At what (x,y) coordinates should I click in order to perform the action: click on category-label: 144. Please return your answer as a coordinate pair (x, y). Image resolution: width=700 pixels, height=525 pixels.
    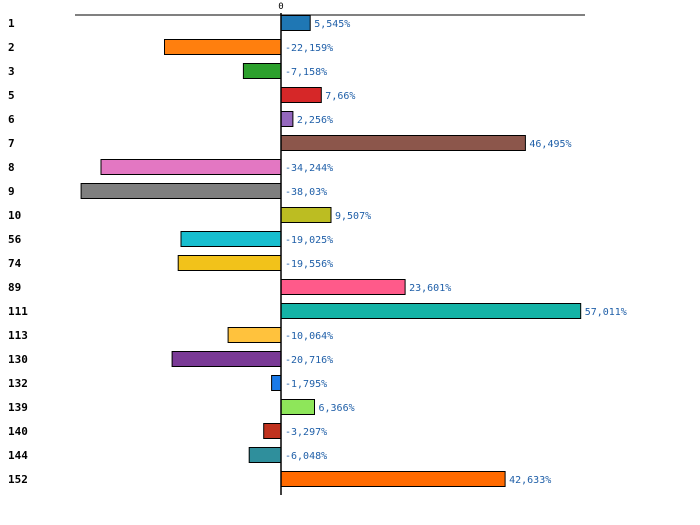
    Looking at the image, I should click on (18, 455).